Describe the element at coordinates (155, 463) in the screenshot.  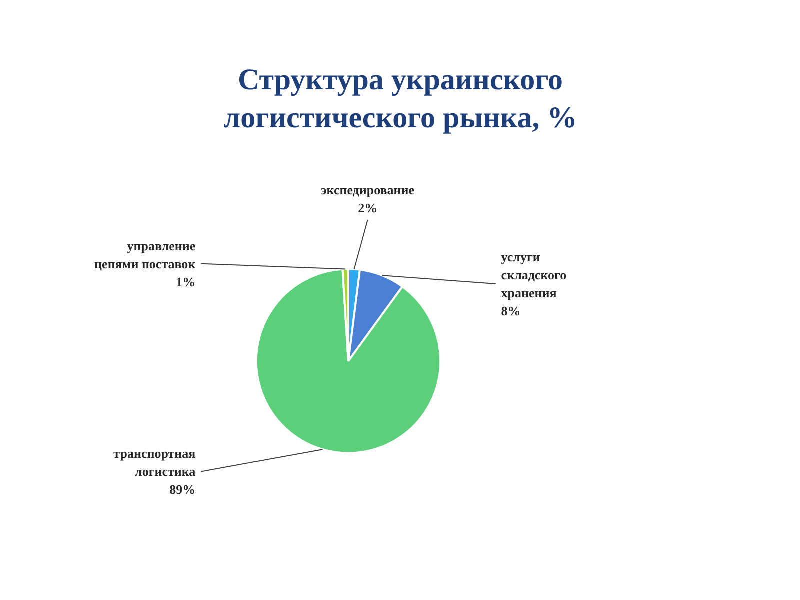
I see `slice-label: транспортная логистика` at that location.